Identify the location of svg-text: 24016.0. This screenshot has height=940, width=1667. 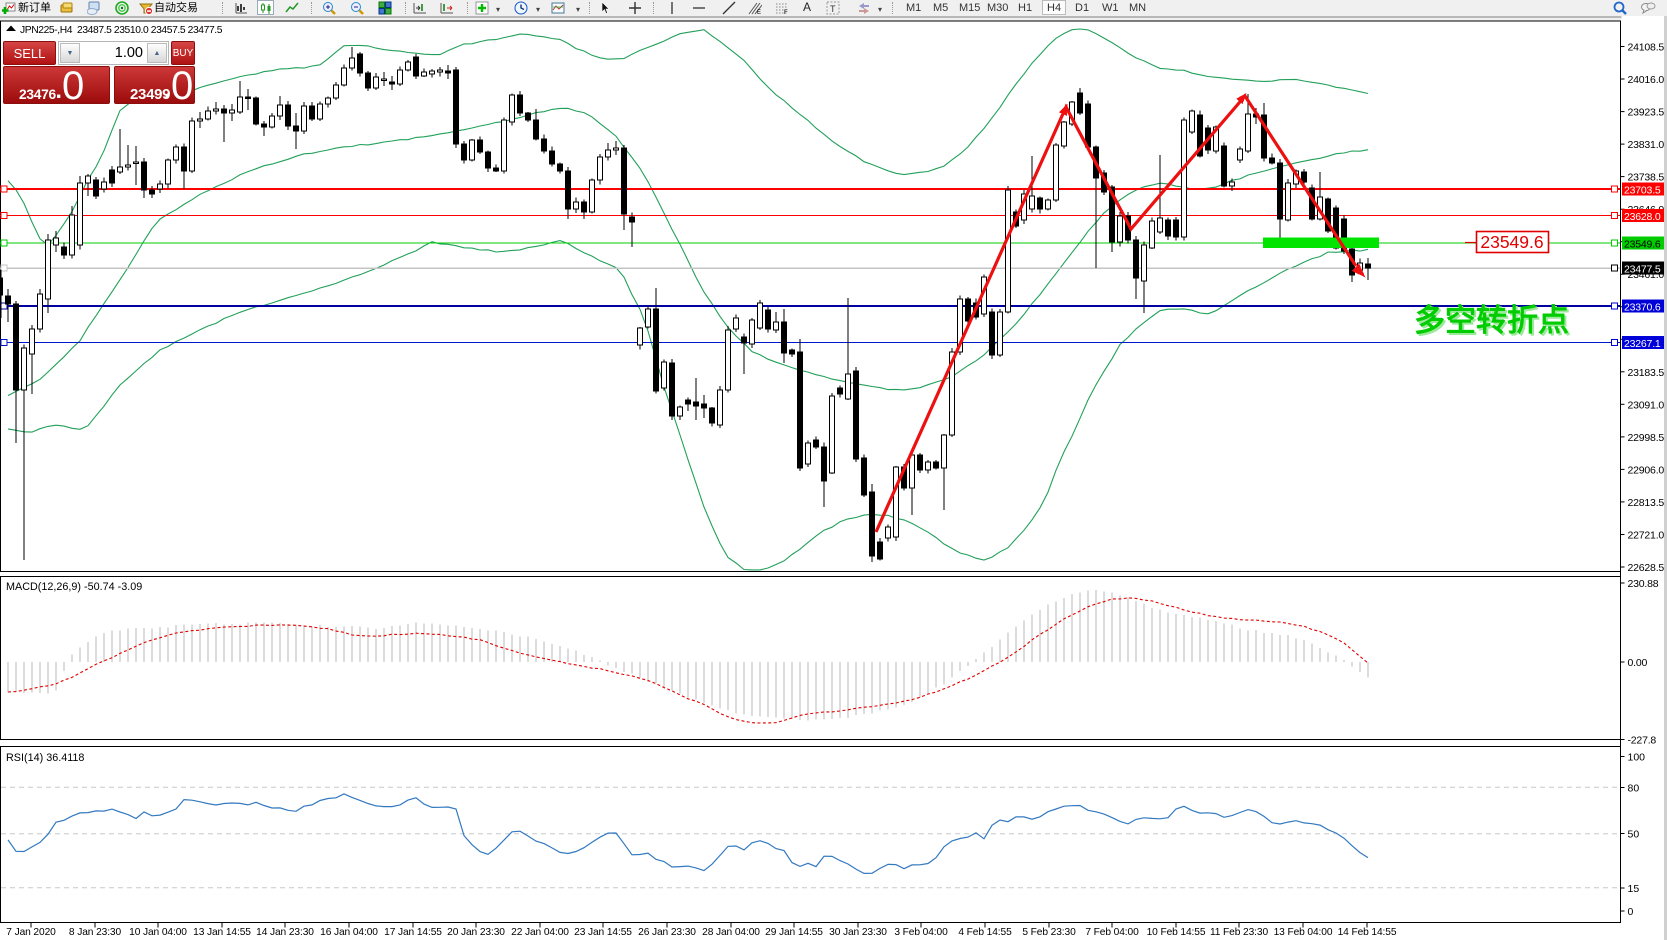
(1646, 80).